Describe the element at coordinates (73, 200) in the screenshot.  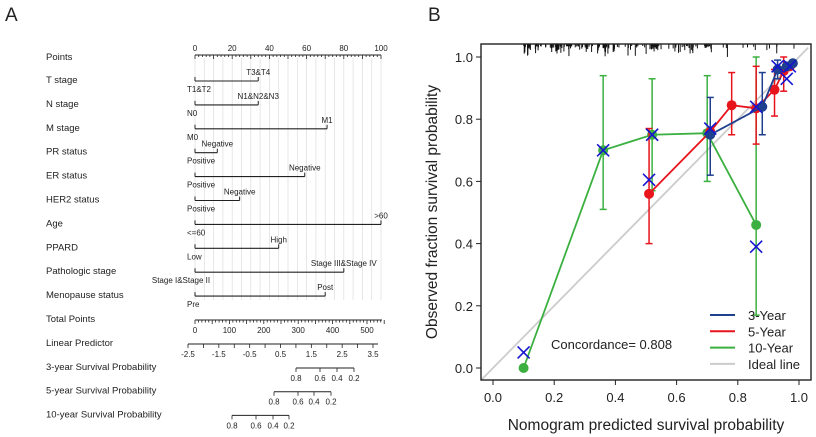
I see `variable-label: HER2 status` at that location.